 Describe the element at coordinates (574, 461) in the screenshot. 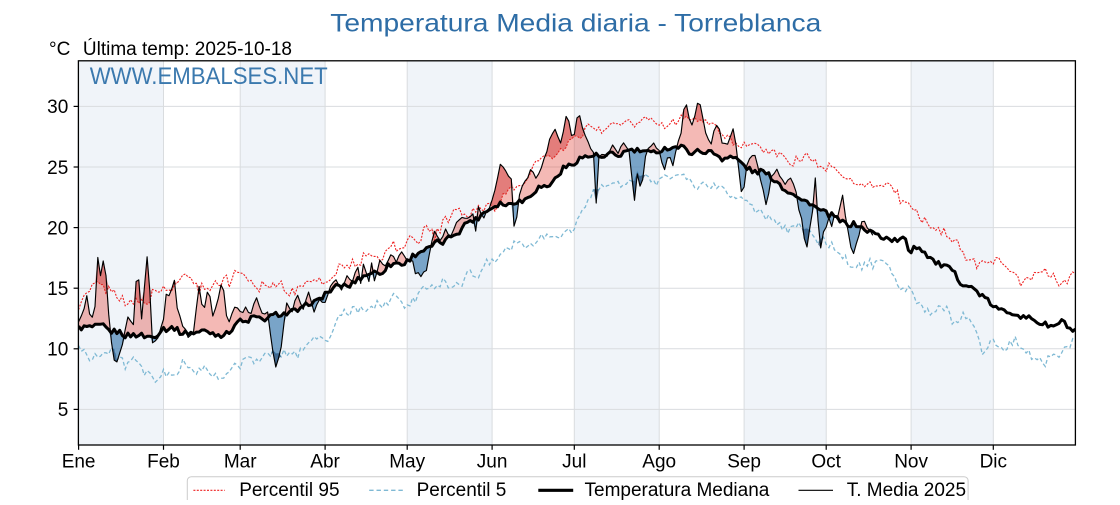

I see `svg-text: Jul` at that location.